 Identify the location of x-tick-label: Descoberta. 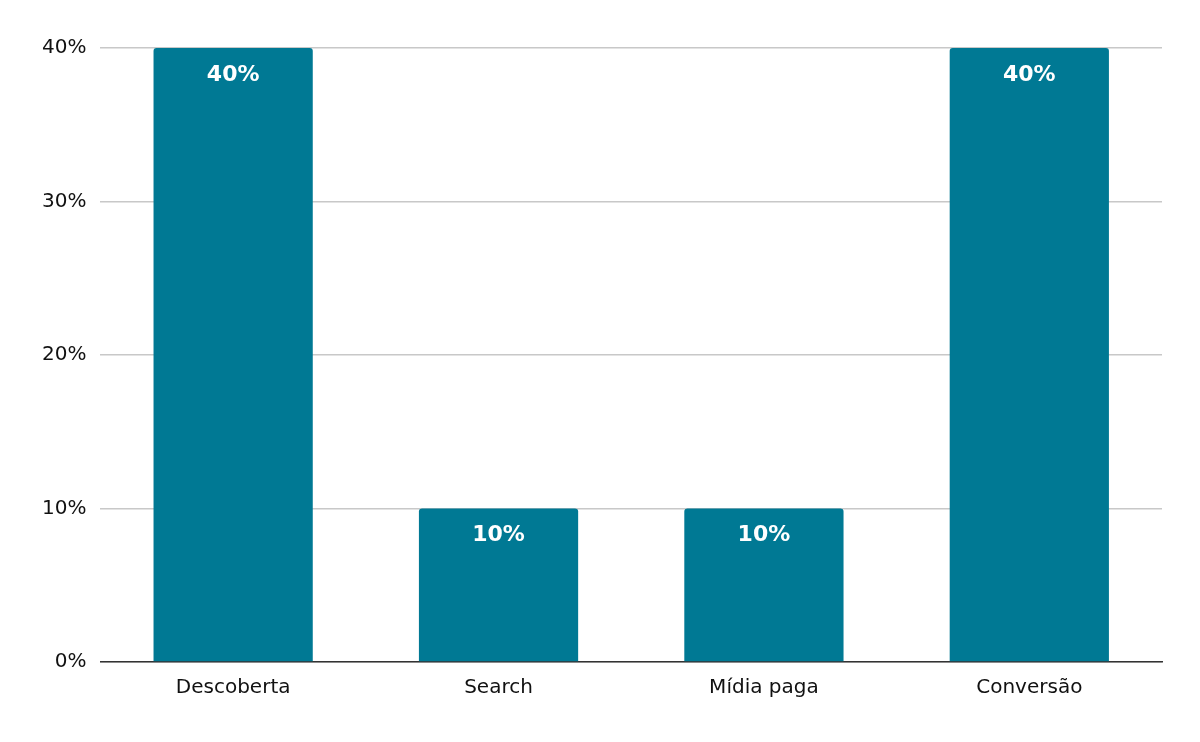
(233, 686).